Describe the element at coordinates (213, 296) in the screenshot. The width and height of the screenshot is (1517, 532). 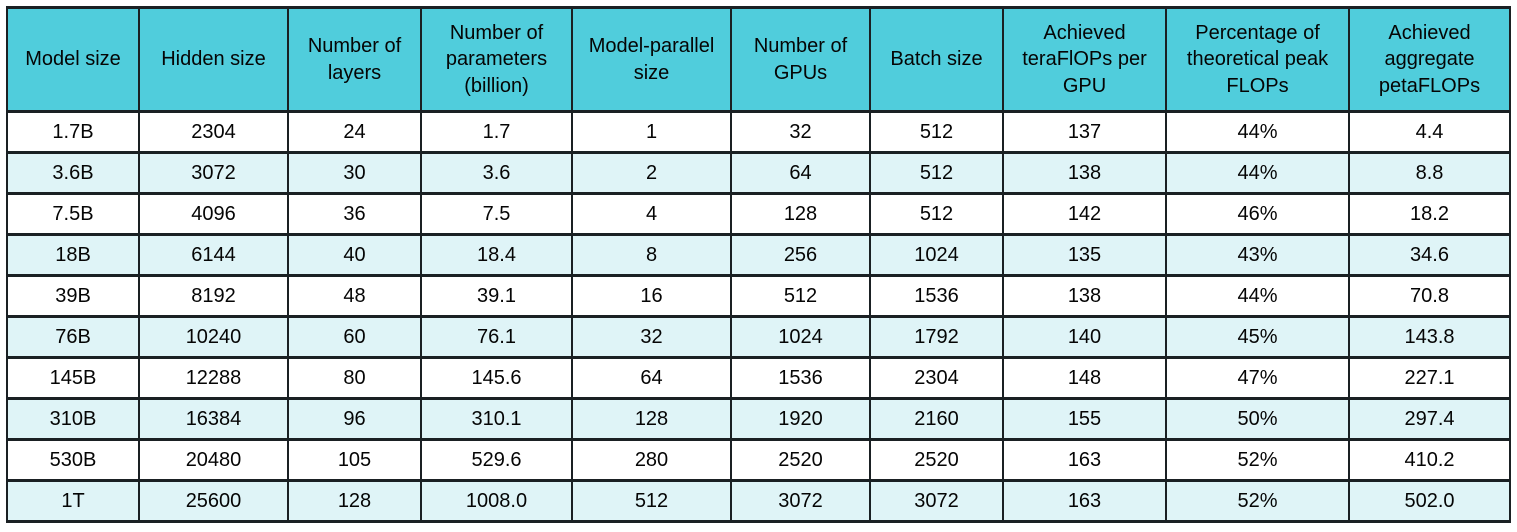
I see `table-cell: 8192` at that location.